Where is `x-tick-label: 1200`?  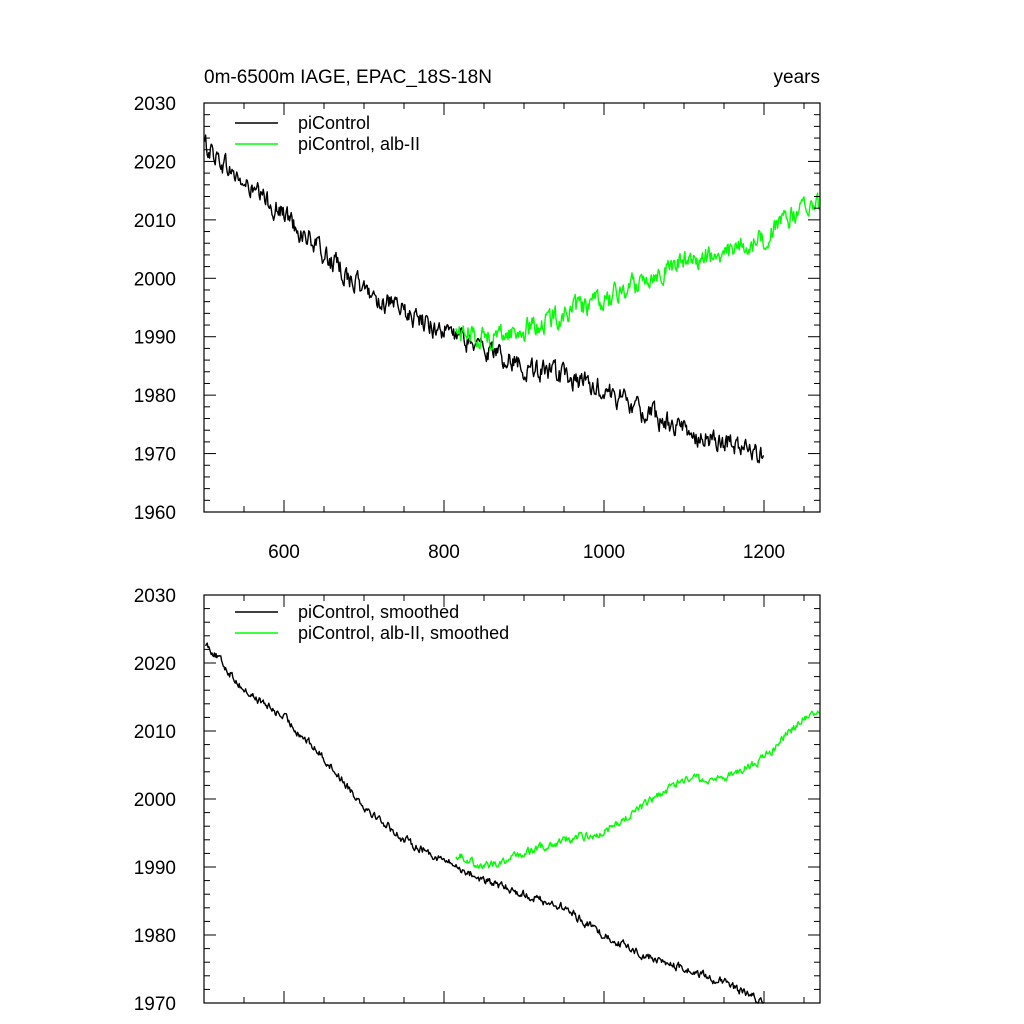
x-tick-label: 1200 is located at coordinates (764, 552).